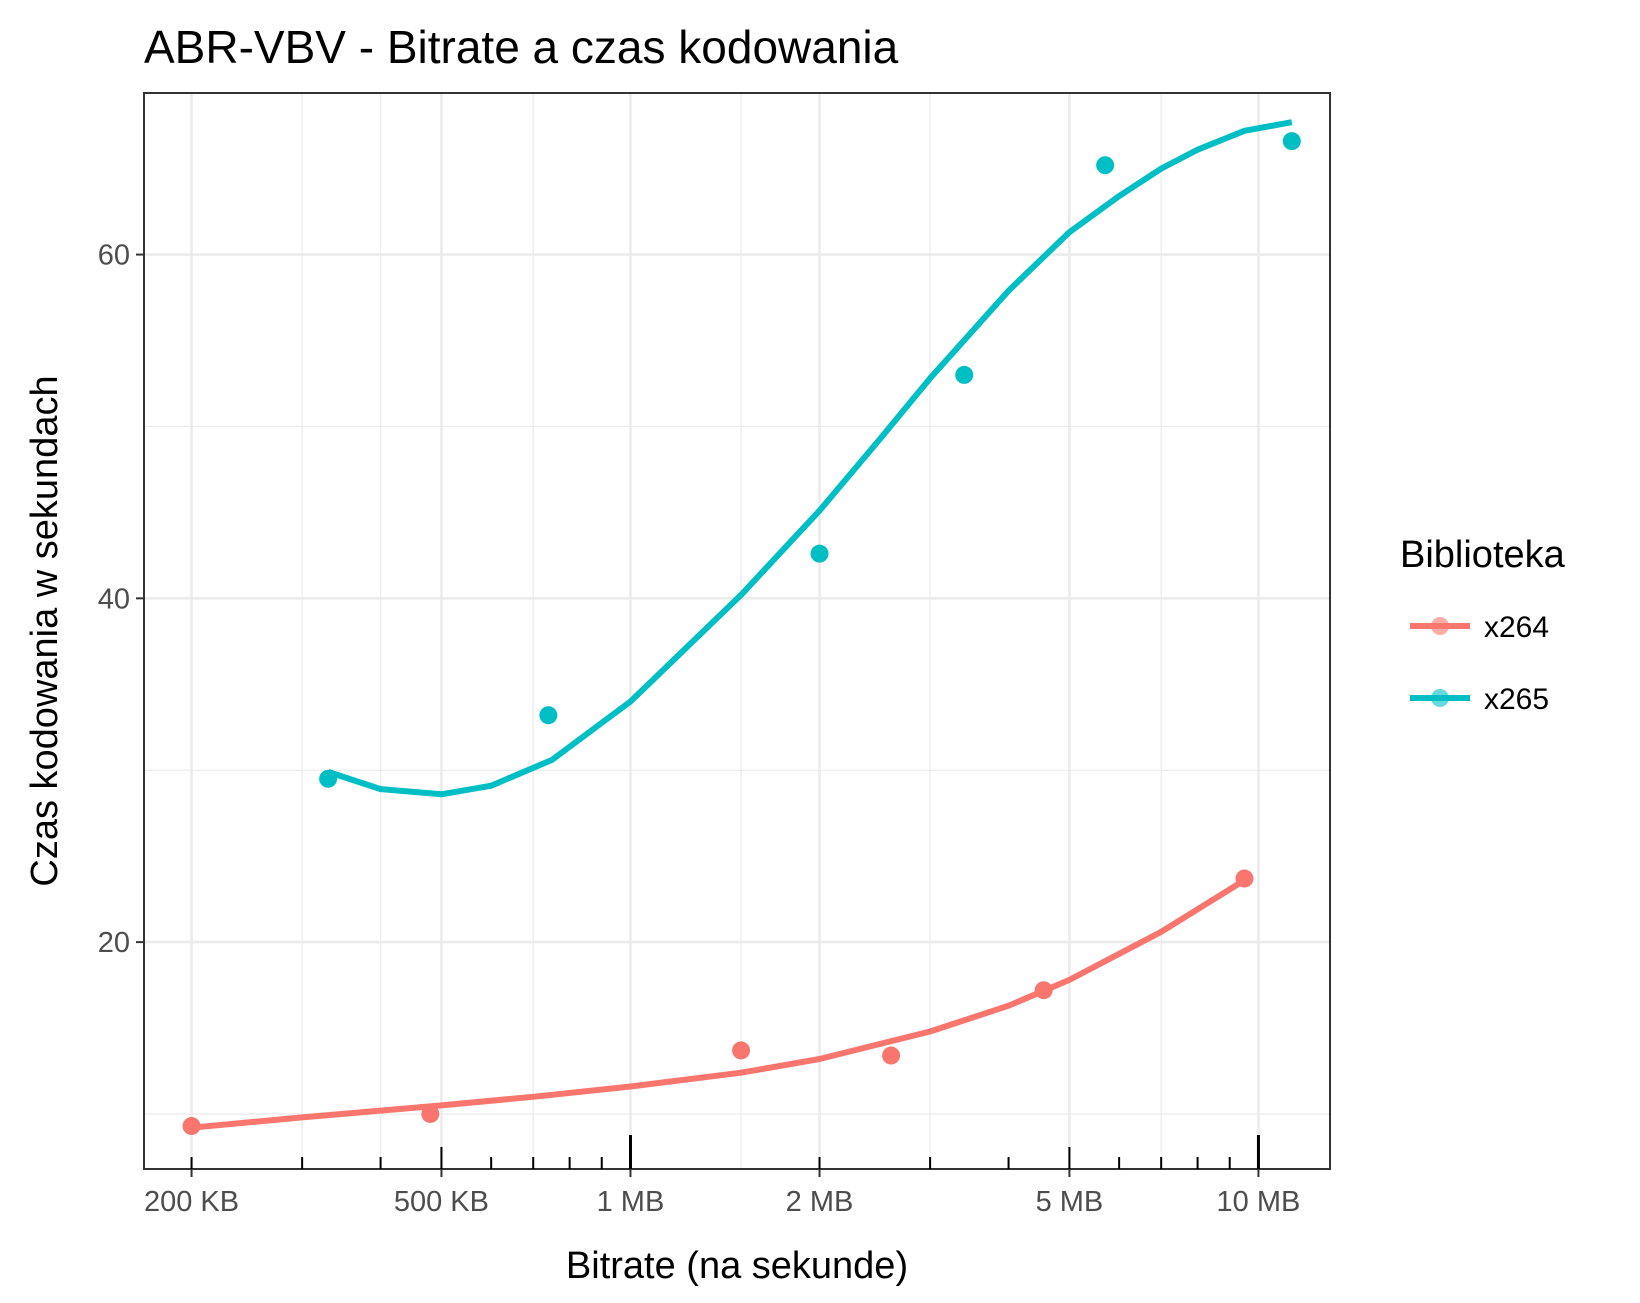 The image size is (1640, 1303). What do you see at coordinates (1483, 625) in the screenshot?
I see `legend: Biblioteka x264 x265` at bounding box center [1483, 625].